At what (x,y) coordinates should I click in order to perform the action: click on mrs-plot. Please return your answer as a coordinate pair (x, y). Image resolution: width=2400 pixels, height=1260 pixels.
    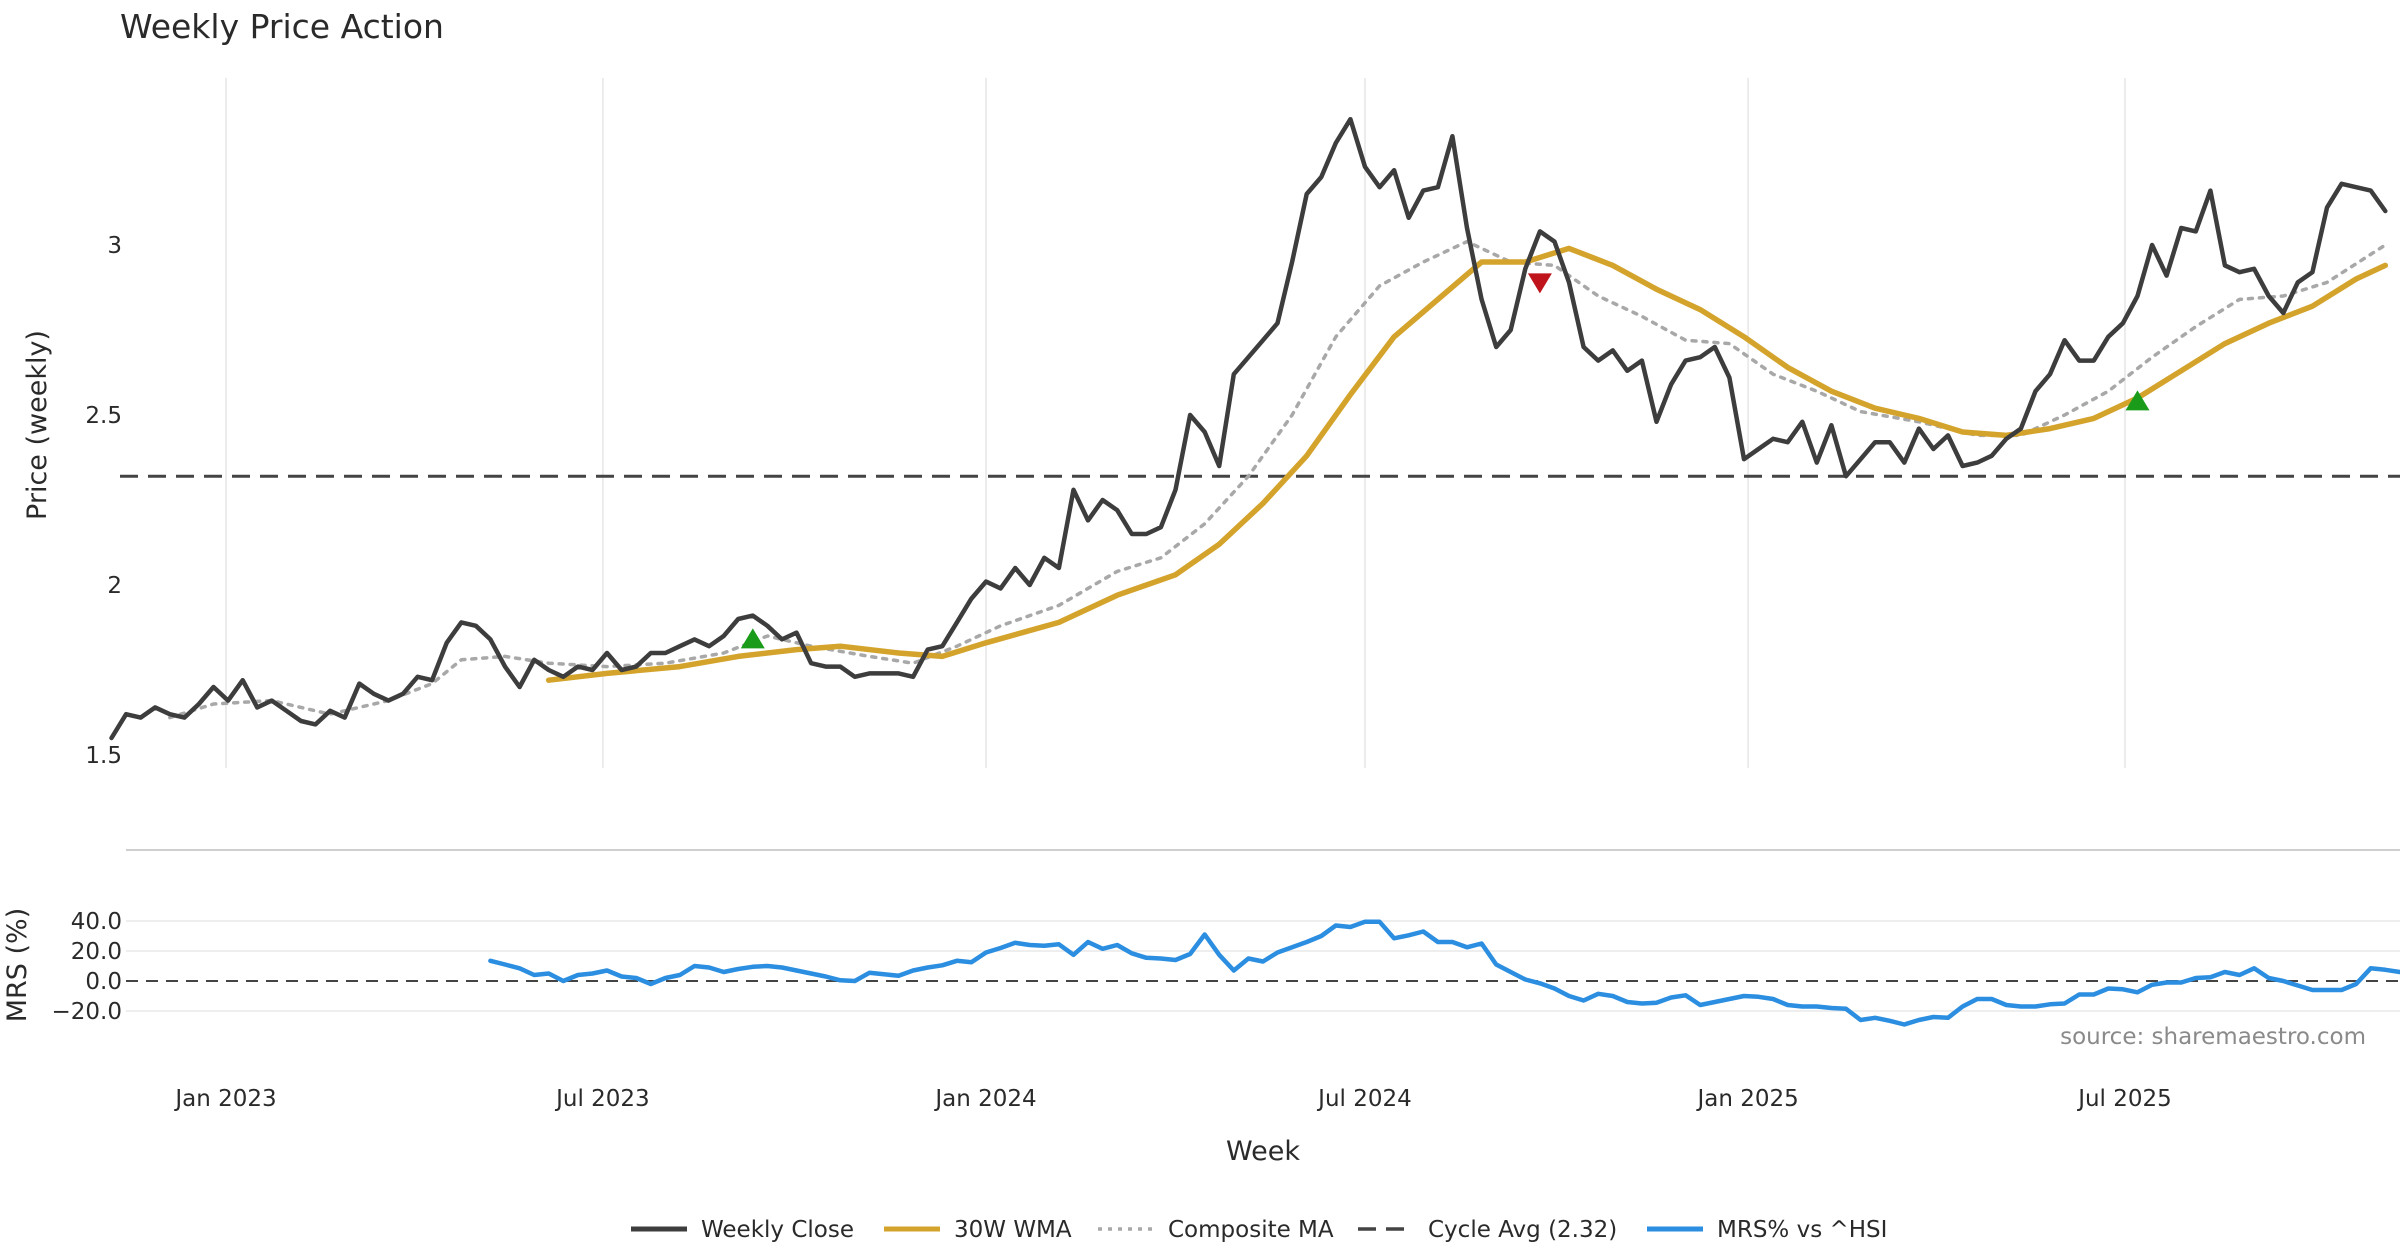
    Looking at the image, I should click on (1444, 973).